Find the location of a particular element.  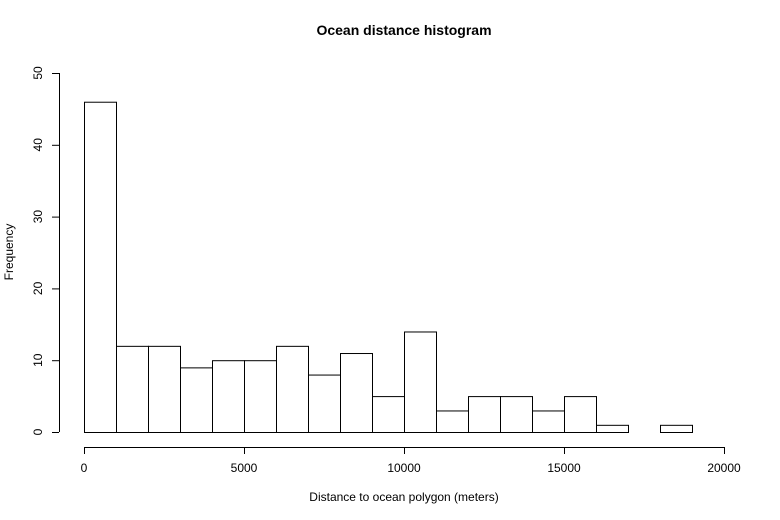

x-tick-label: 10000 is located at coordinates (404, 468).